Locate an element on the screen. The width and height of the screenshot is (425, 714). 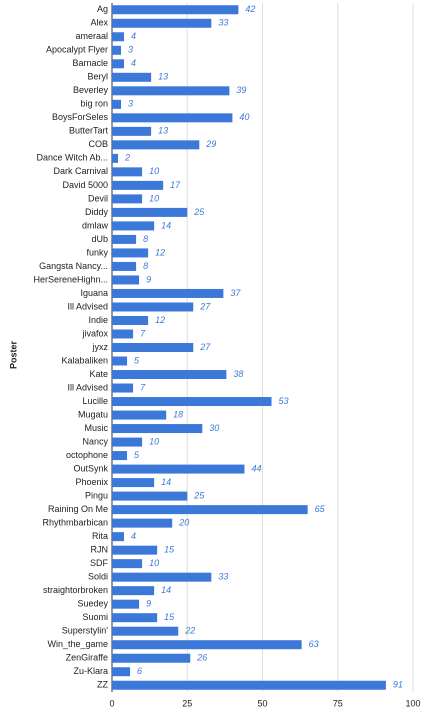
y-tick-label: BoysForSeles is located at coordinates (80, 117).